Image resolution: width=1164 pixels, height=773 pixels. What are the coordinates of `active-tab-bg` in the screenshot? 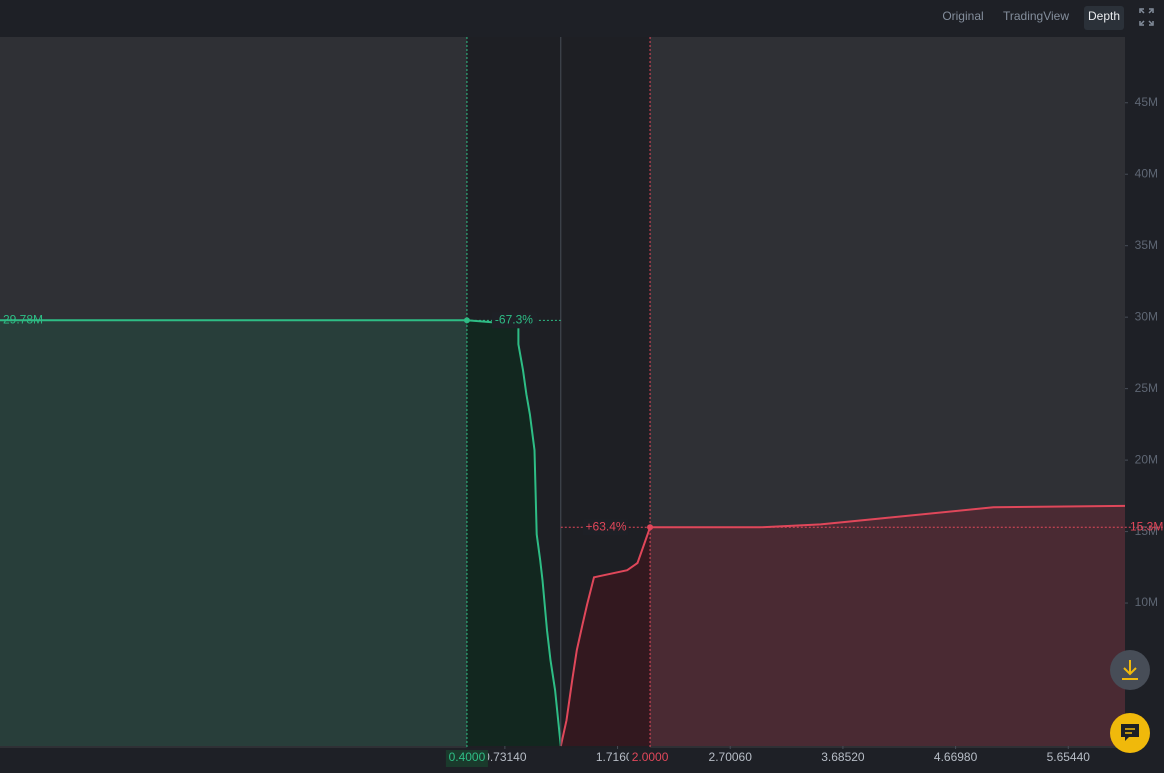 It's located at (1104, 18).